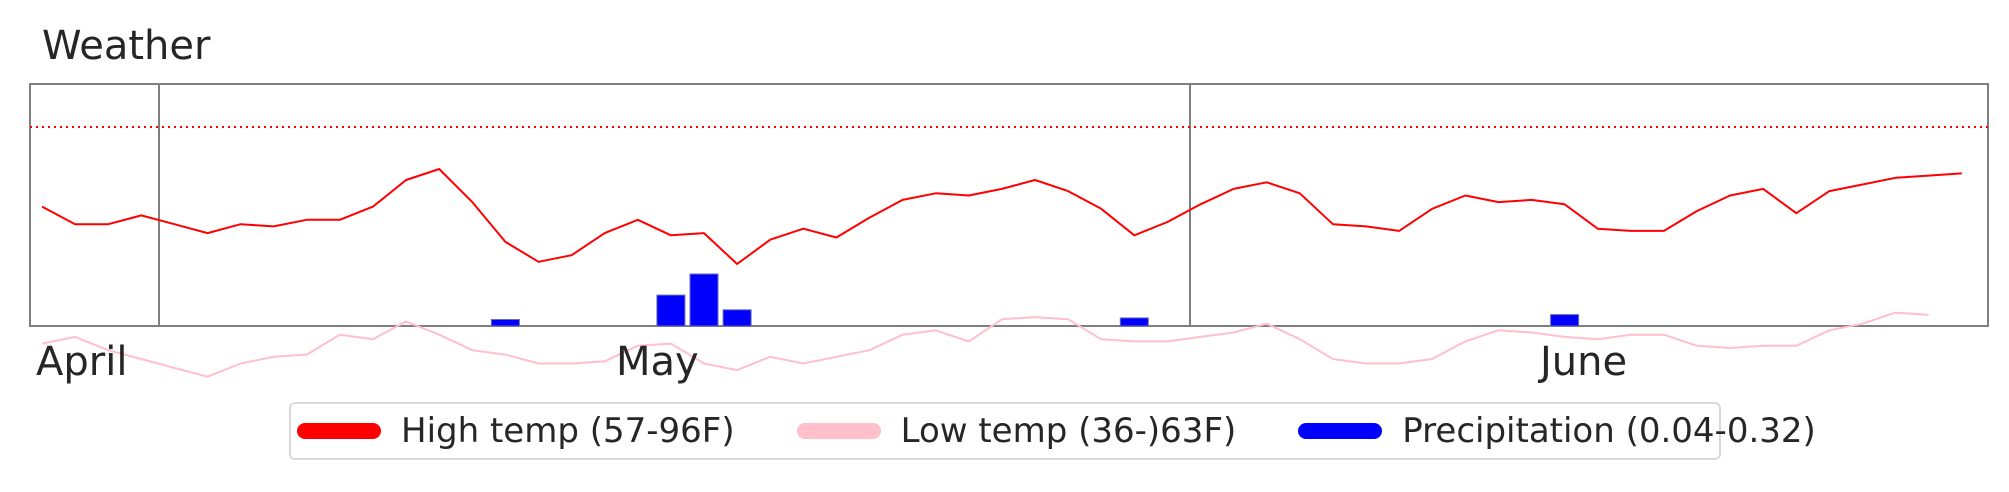 Image resolution: width=2009 pixels, height=492 pixels. What do you see at coordinates (1584, 362) in the screenshot?
I see `month-label-june: June` at bounding box center [1584, 362].